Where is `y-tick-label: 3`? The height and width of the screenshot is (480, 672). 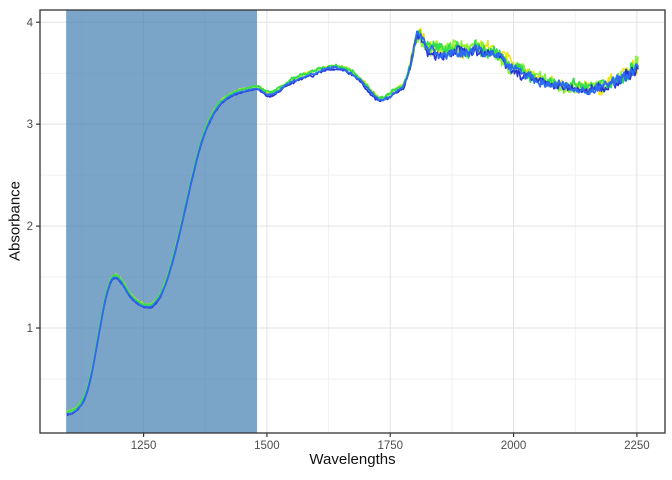
y-tick-label: 3 is located at coordinates (30, 125).